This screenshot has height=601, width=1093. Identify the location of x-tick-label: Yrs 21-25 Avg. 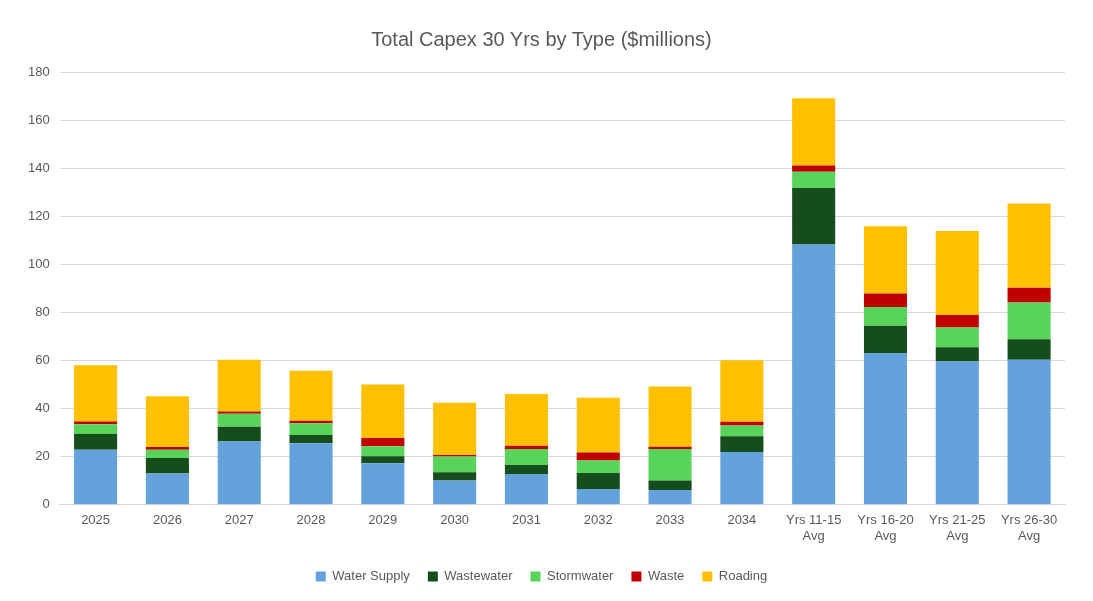
(957, 527).